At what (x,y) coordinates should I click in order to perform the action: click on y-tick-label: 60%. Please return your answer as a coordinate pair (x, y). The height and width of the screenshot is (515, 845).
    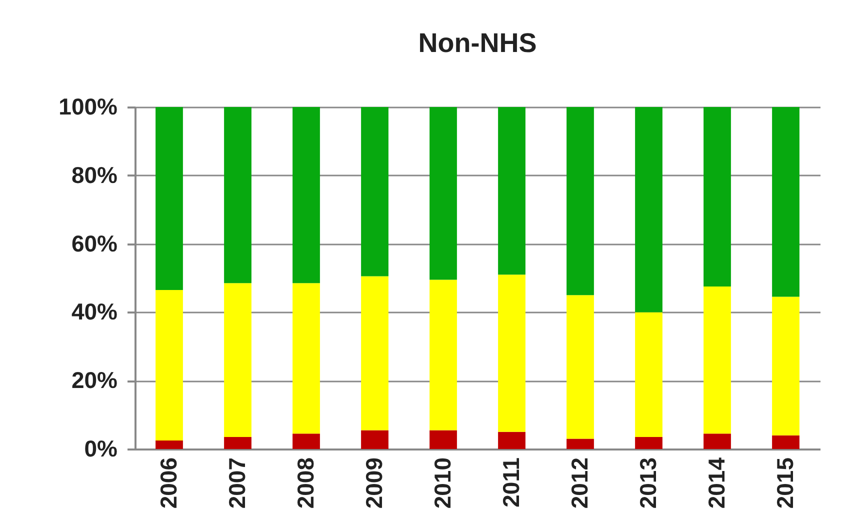
    Looking at the image, I should click on (94, 243).